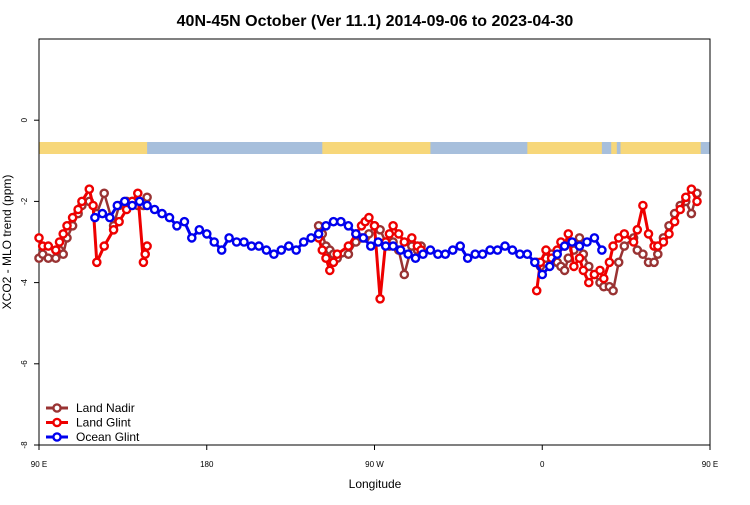 Image resolution: width=750 pixels, height=505 pixels. What do you see at coordinates (375, 484) in the screenshot?
I see `x-axis-label: Longitude` at bounding box center [375, 484].